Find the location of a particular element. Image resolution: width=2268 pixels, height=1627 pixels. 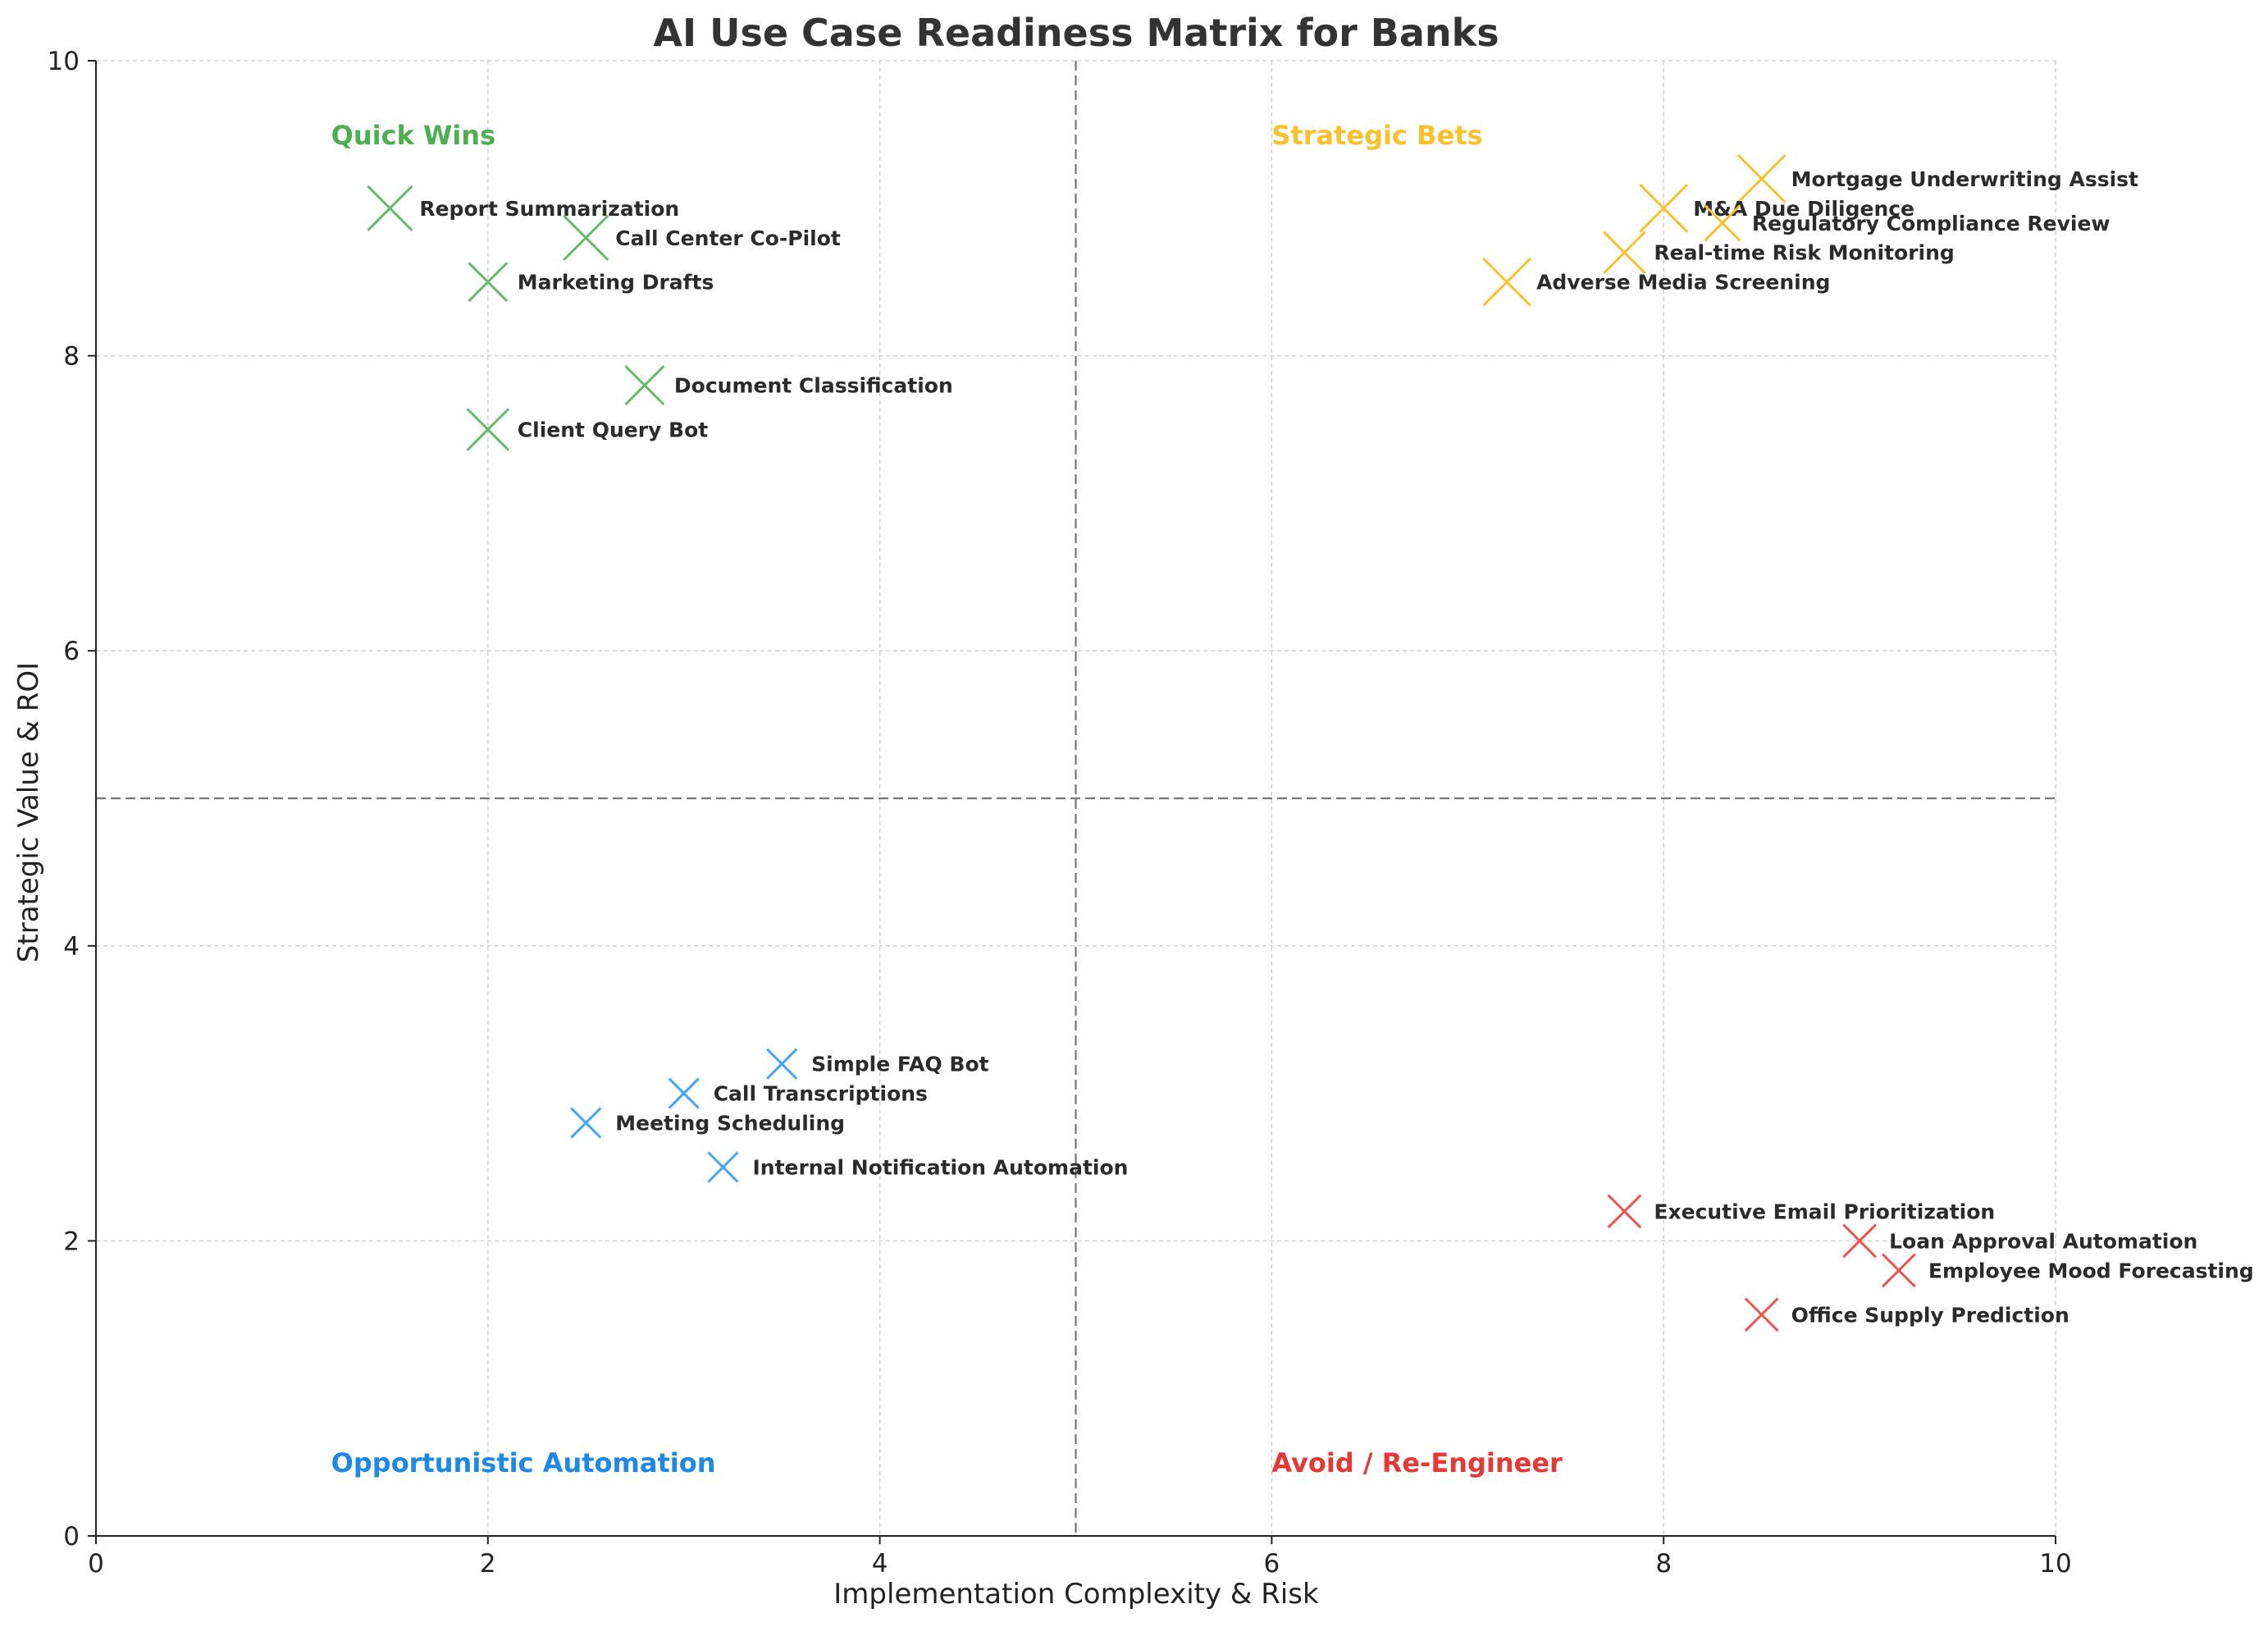

x-tick-label: 10 is located at coordinates (2055, 1564).